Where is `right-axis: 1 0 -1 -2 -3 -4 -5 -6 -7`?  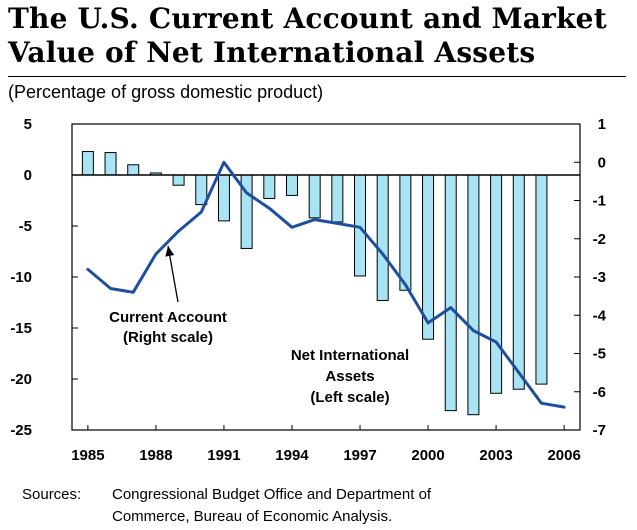 right-axis: 1 0 -1 -2 -3 -4 -5 -6 -7 is located at coordinates (590, 277).